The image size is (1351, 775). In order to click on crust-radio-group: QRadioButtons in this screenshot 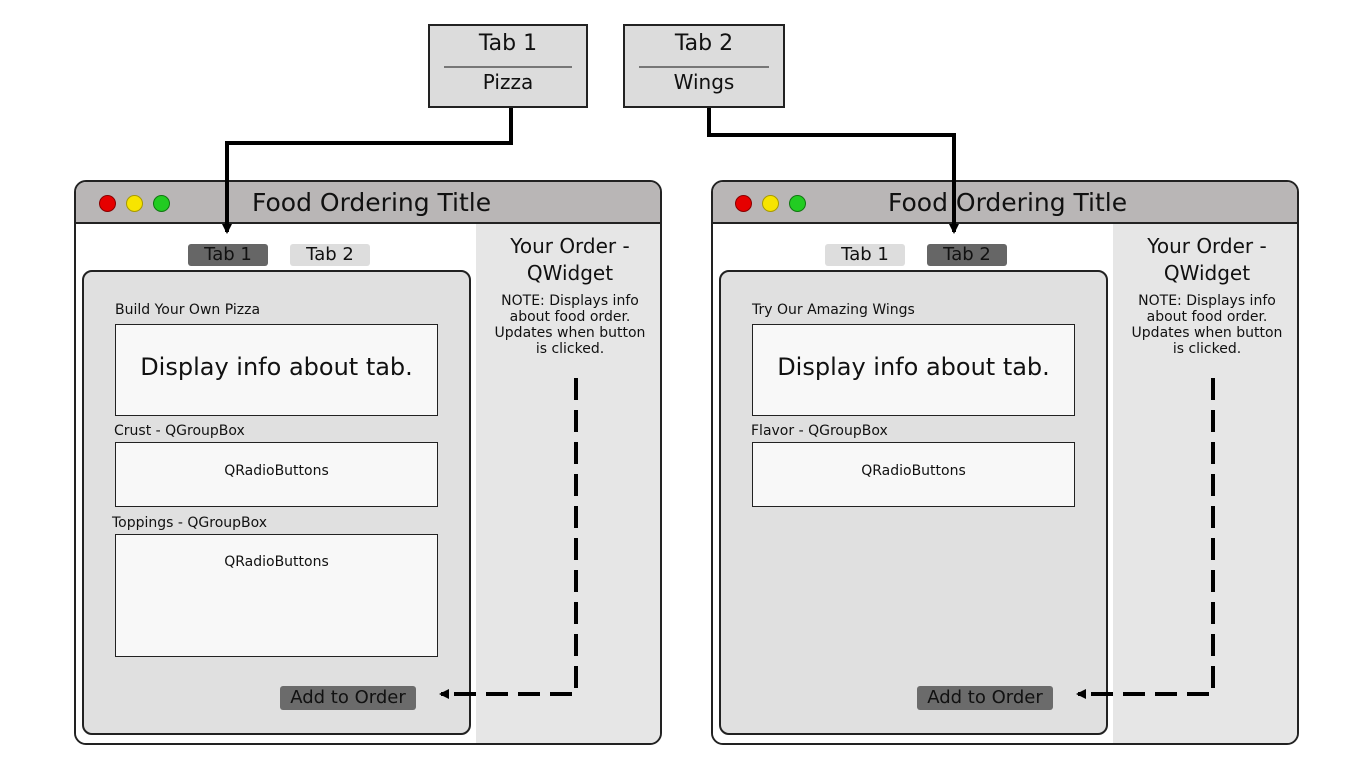, I will do `click(276, 474)`.